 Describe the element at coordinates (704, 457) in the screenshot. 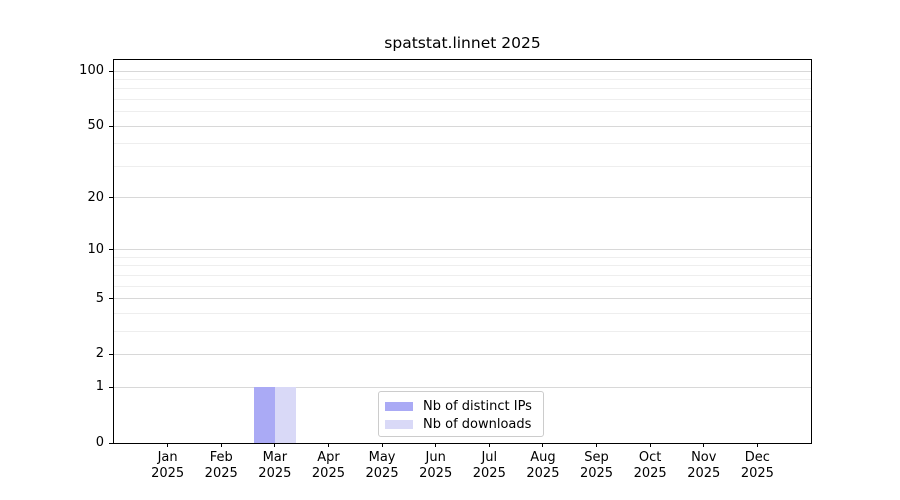

I see `x-tick-label-month: Nov` at that location.